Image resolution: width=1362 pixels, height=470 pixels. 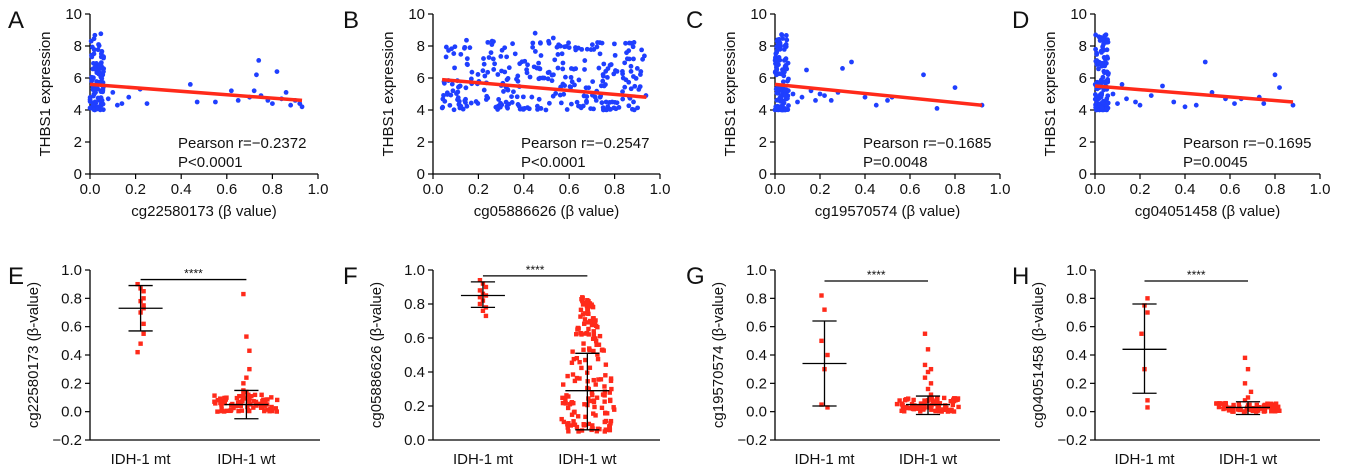 What do you see at coordinates (1145, 459) in the screenshot?
I see `x-category-label: IDH-1 mt` at bounding box center [1145, 459].